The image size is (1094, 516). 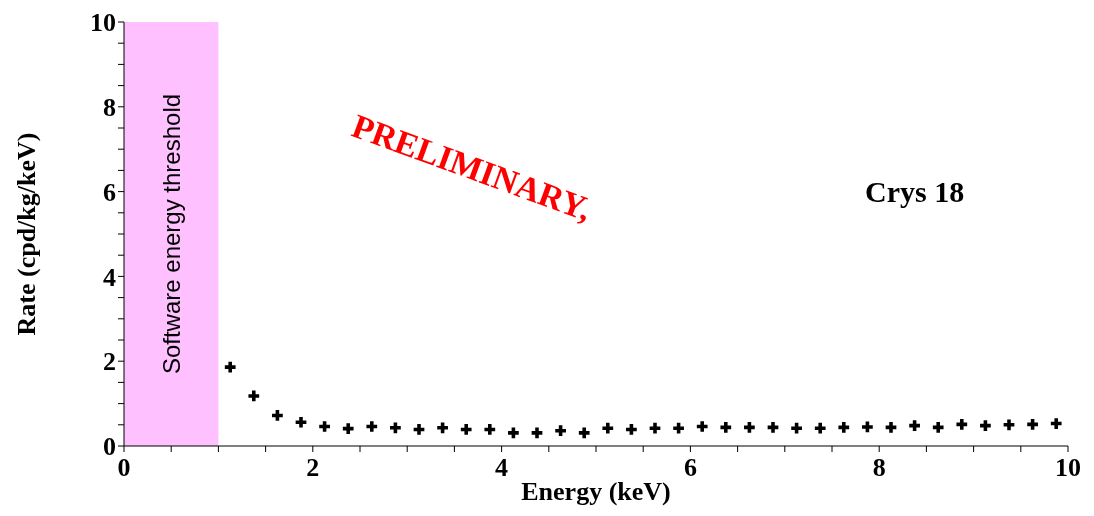 What do you see at coordinates (502, 468) in the screenshot?
I see `x-tick-label: 4` at bounding box center [502, 468].